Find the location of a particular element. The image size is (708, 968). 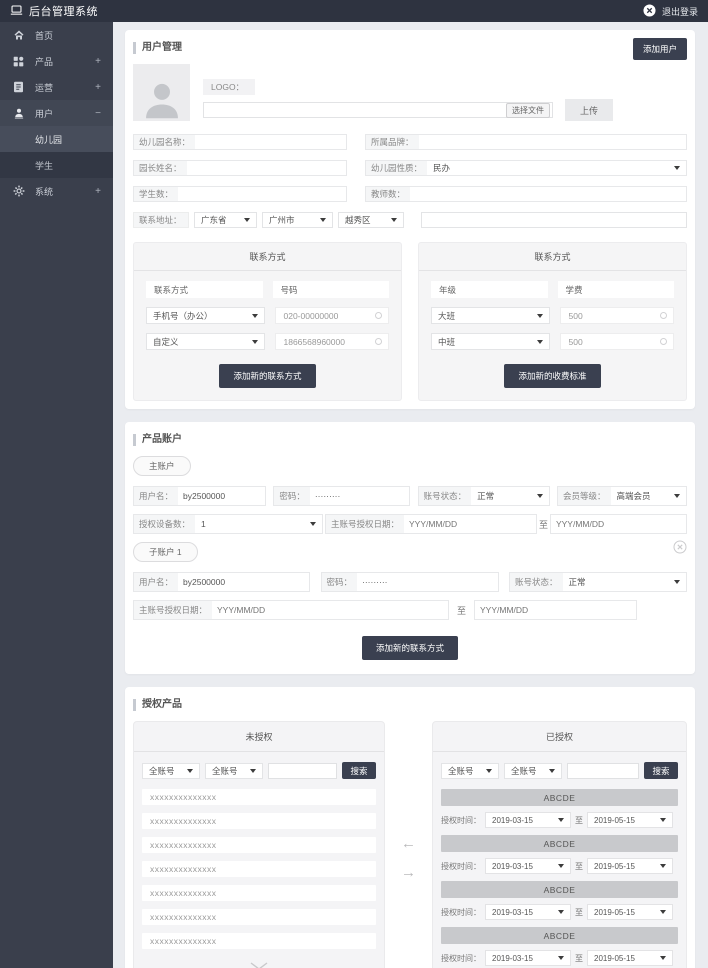

teachers-count-input is located at coordinates (548, 194).